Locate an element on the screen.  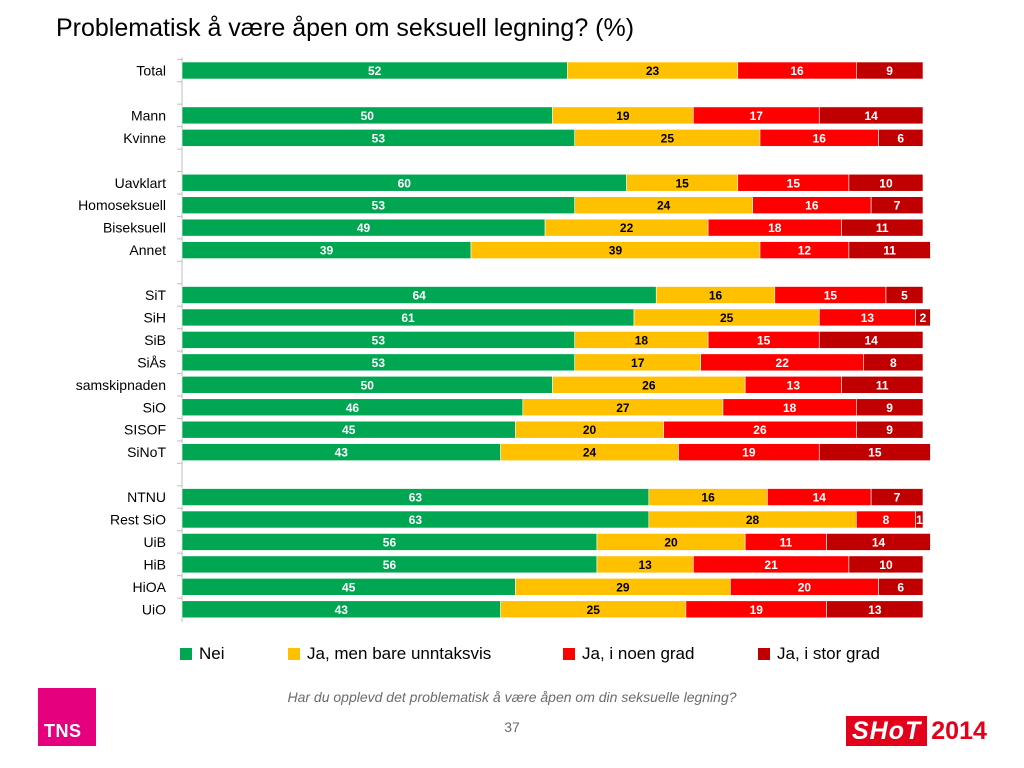
data-label: 60 is located at coordinates (405, 183).